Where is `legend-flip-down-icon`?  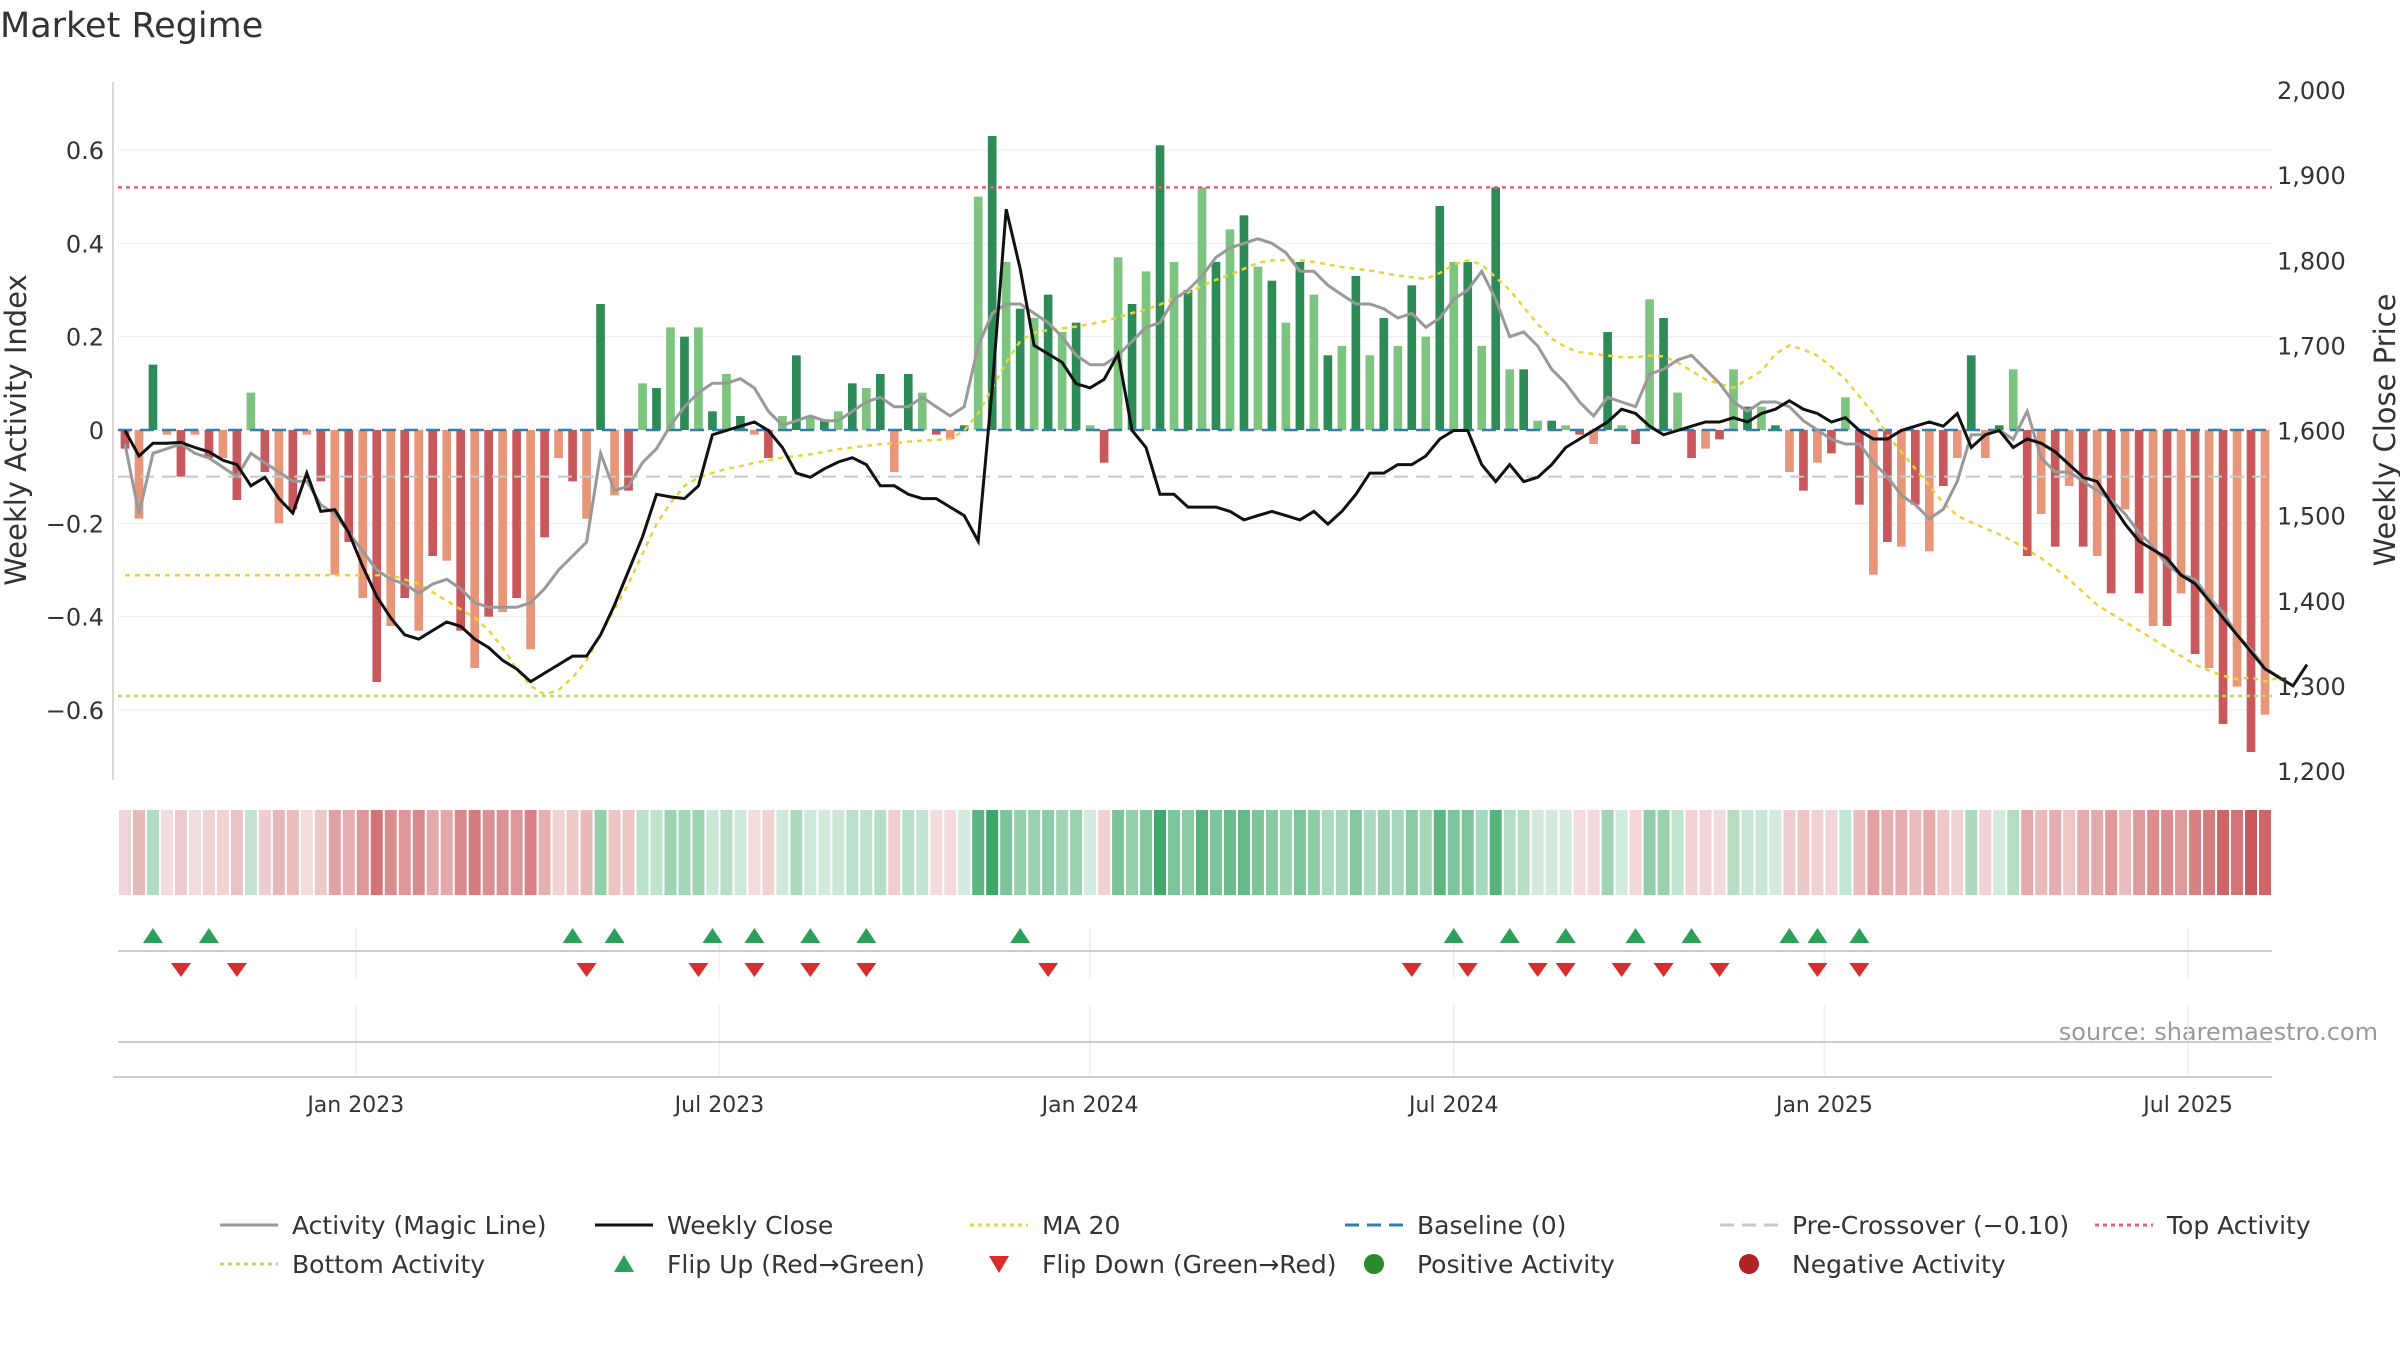
legend-flip-down-icon is located at coordinates (999, 1264).